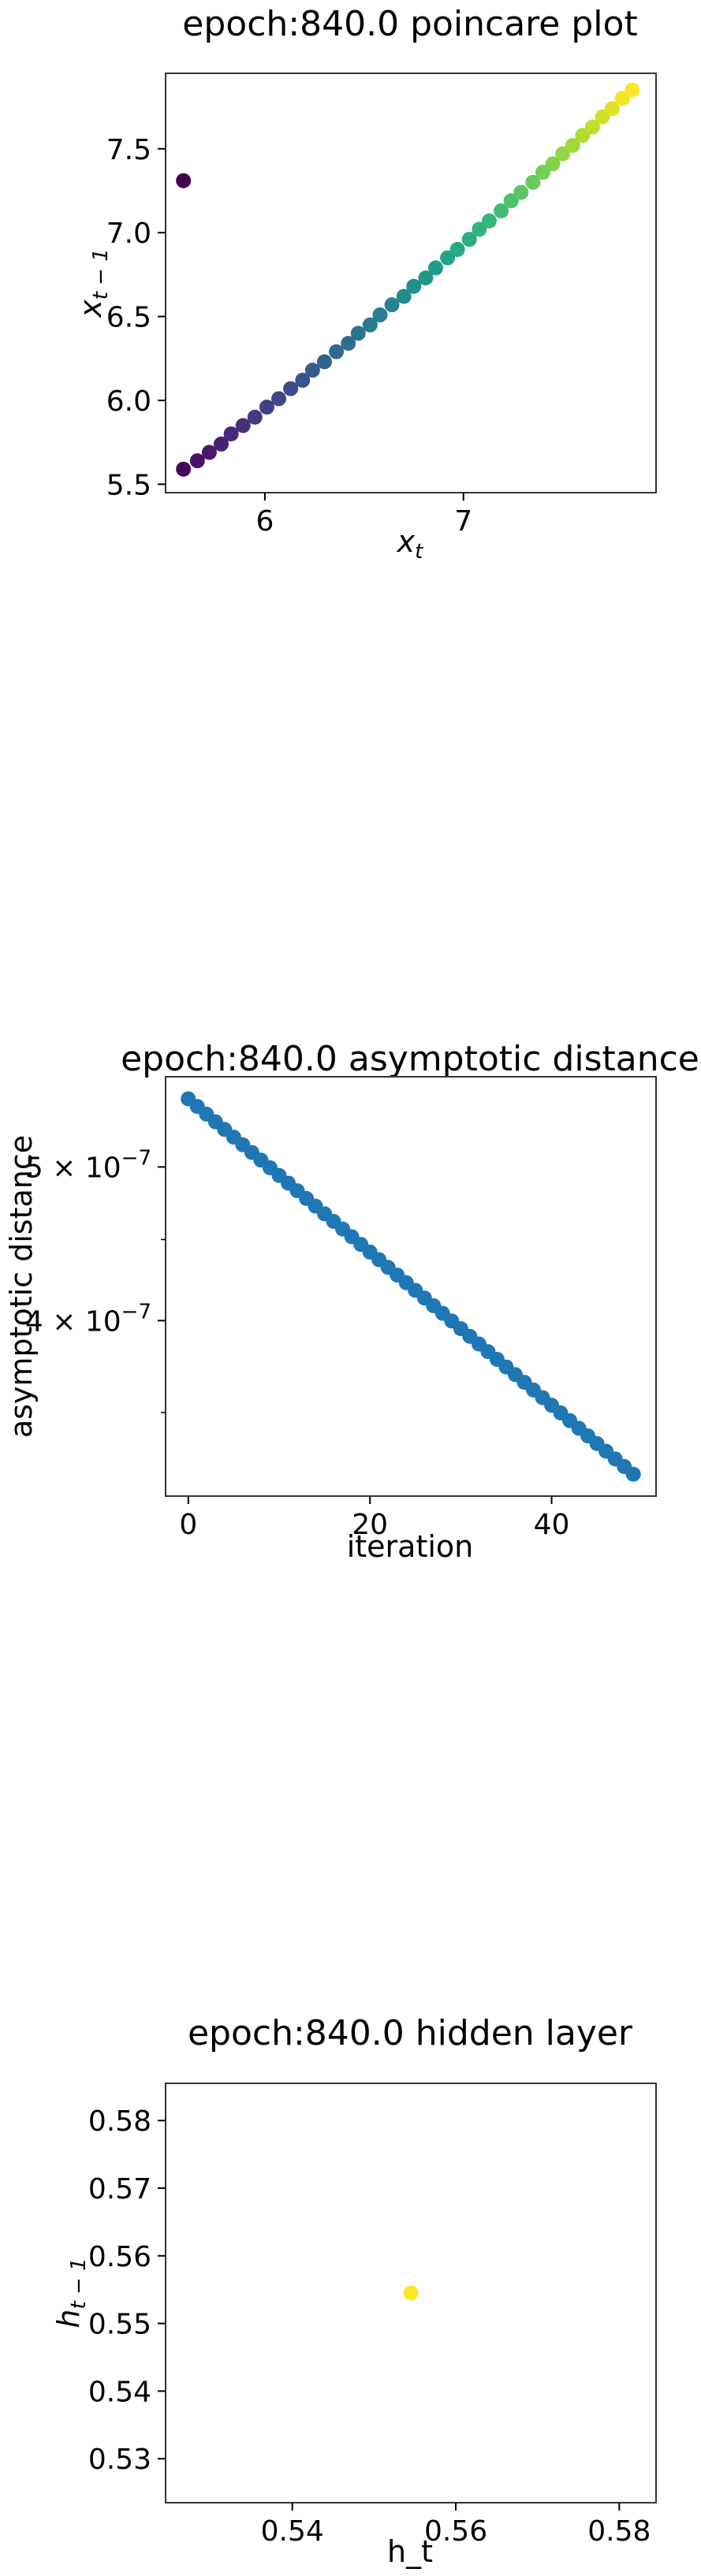 This screenshot has width=701, height=2576. I want to click on poincare-xtick-label: 6, so click(264, 521).